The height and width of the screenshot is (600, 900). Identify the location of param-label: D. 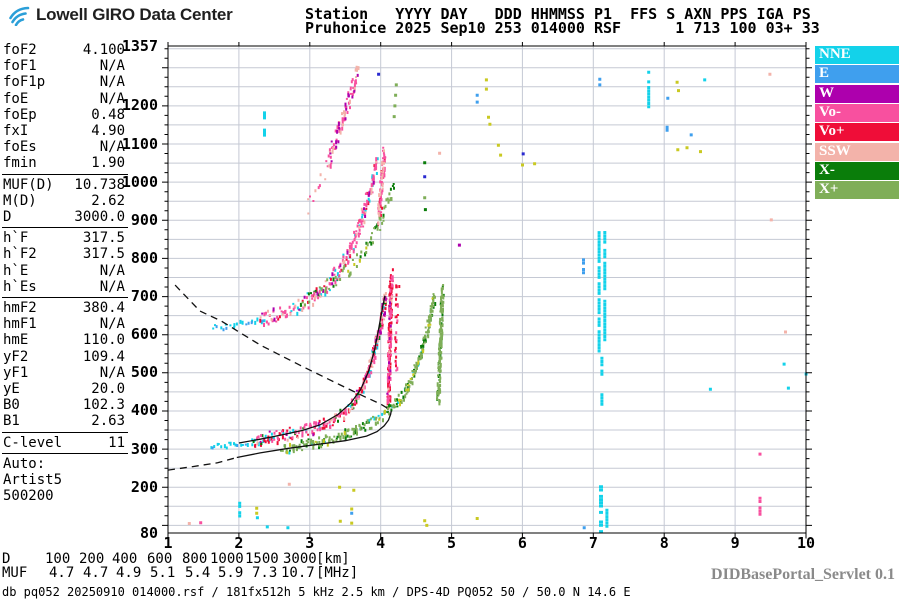
(7, 217).